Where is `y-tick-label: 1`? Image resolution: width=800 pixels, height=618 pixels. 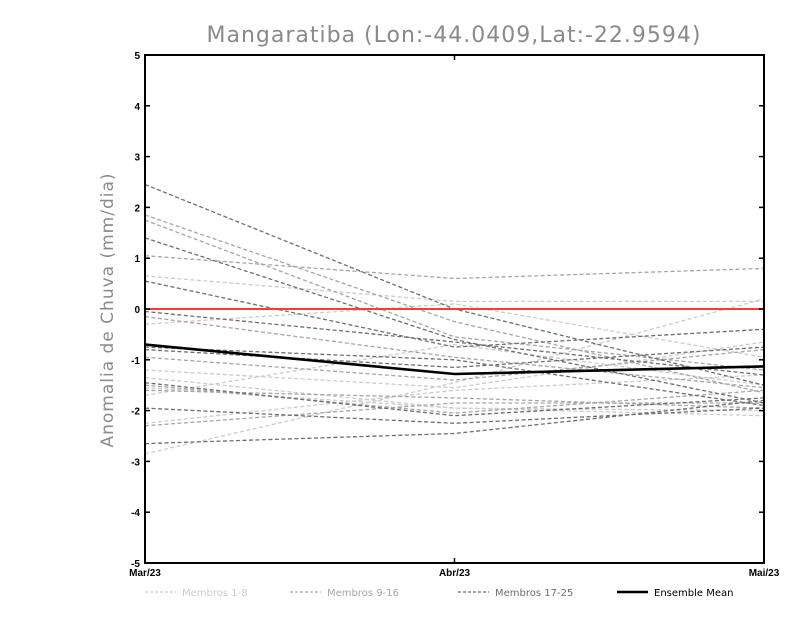 y-tick-label: 1 is located at coordinates (137, 259).